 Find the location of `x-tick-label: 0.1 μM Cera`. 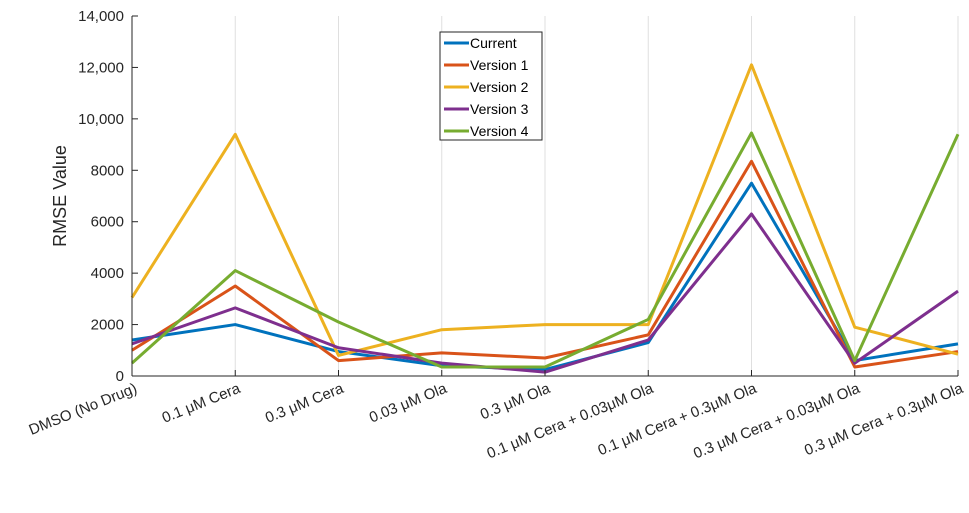

x-tick-label: 0.1 μM Cera is located at coordinates (202, 403).